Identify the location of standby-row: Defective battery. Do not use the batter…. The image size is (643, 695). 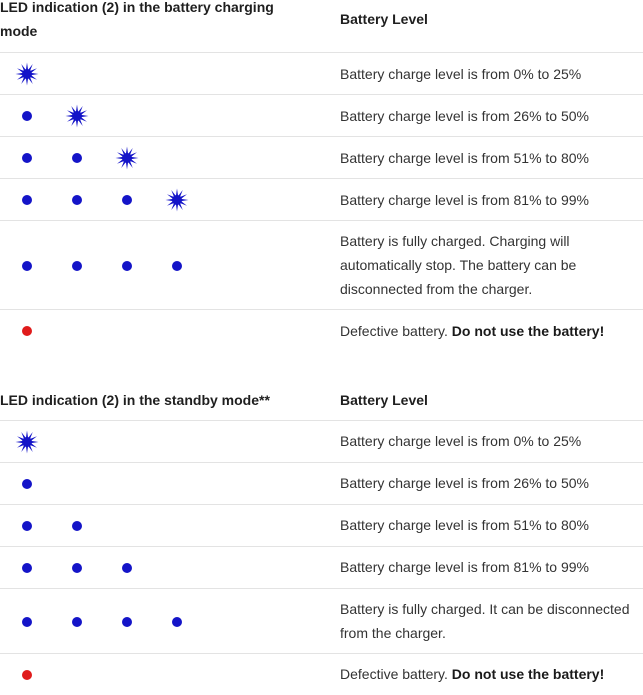
(321, 674).